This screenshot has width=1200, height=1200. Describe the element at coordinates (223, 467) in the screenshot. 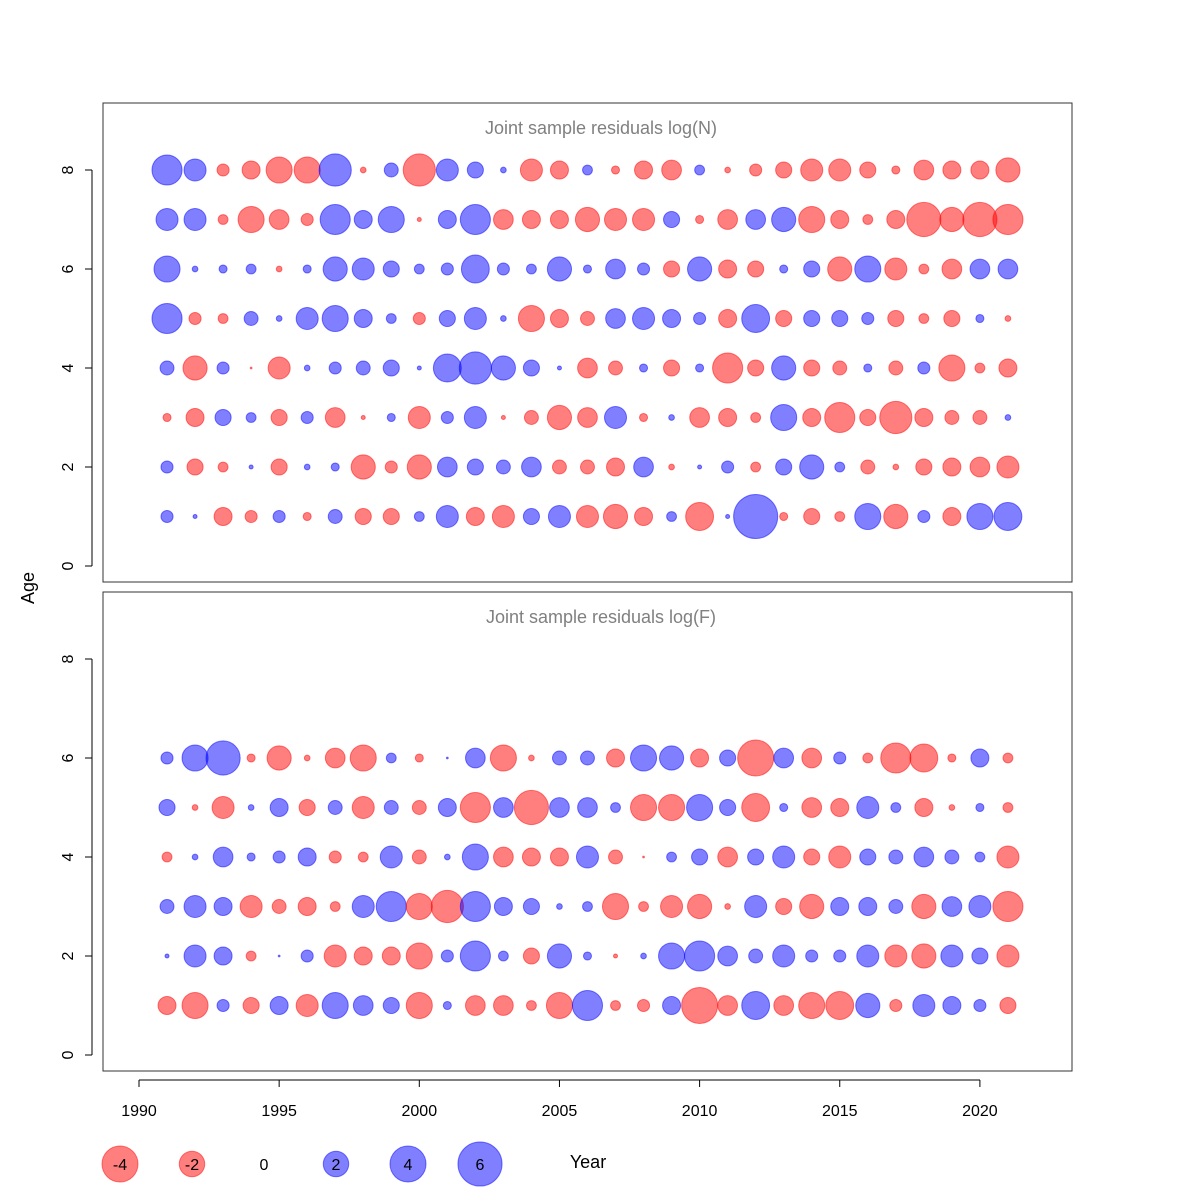

I see `bubble-age2-year1993` at that location.